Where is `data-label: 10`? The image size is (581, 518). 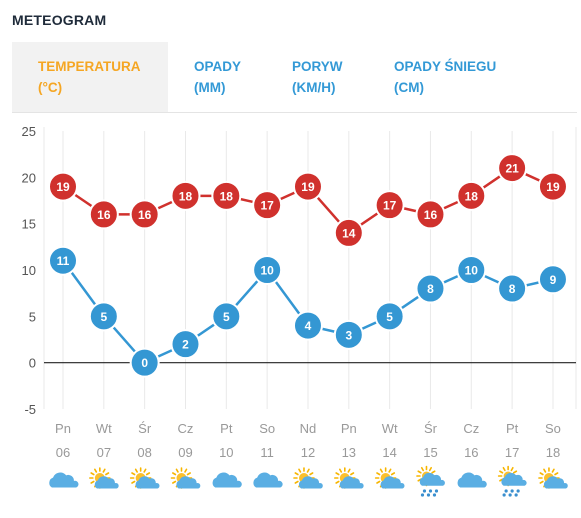
data-label: 10 is located at coordinates (267, 271).